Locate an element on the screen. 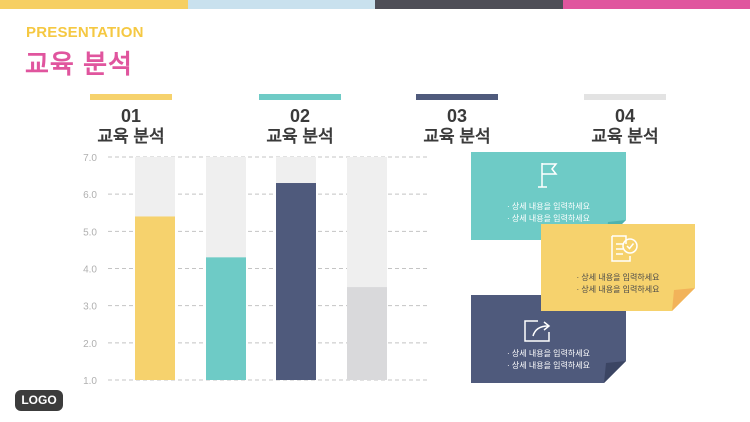  logo: LOGO is located at coordinates (39, 400).